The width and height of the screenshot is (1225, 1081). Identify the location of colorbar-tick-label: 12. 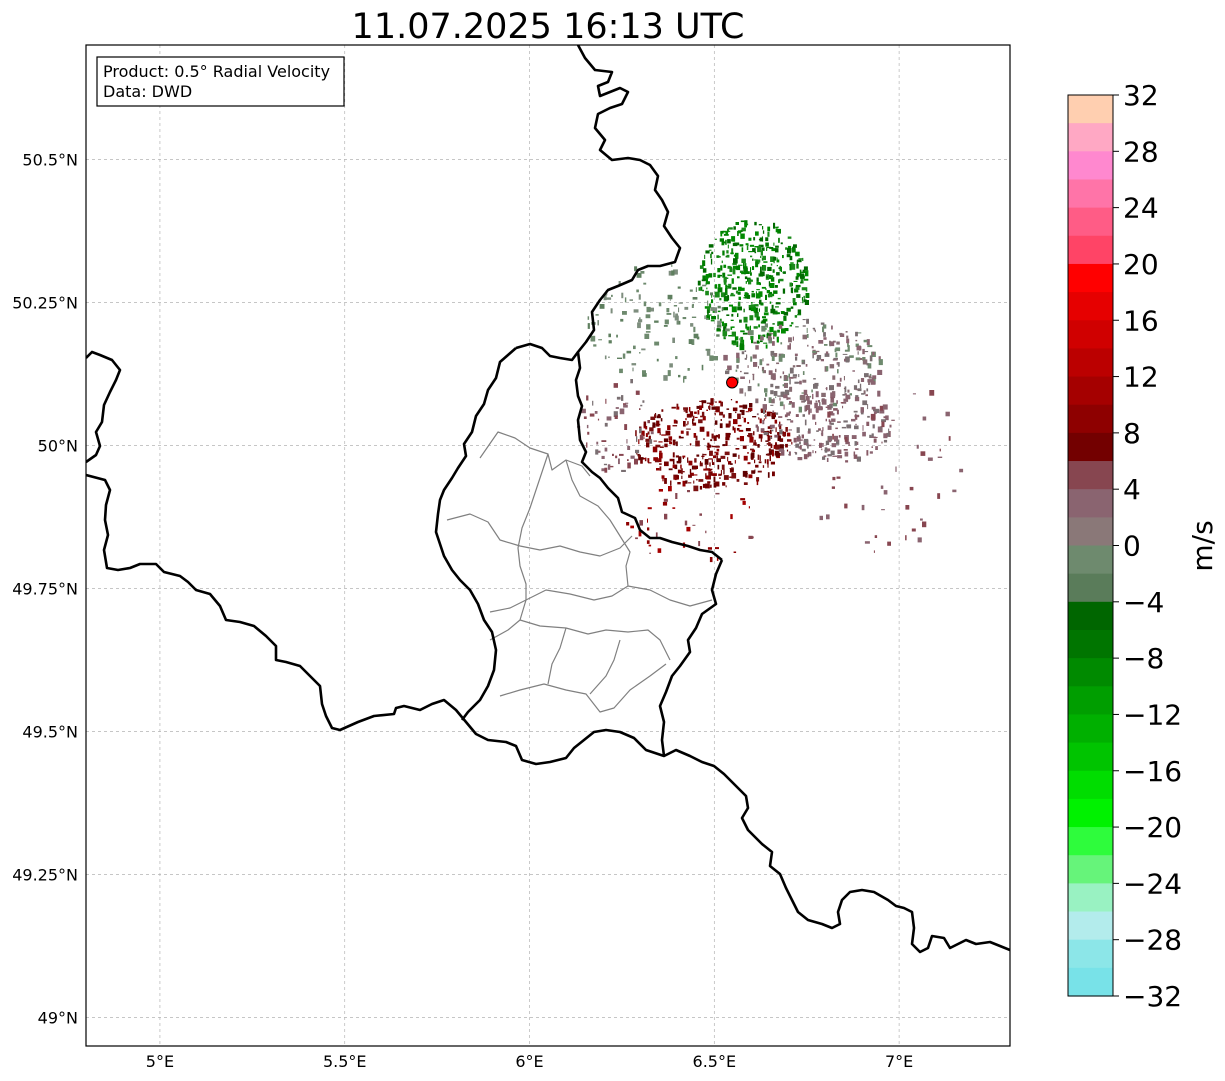
(1141, 377).